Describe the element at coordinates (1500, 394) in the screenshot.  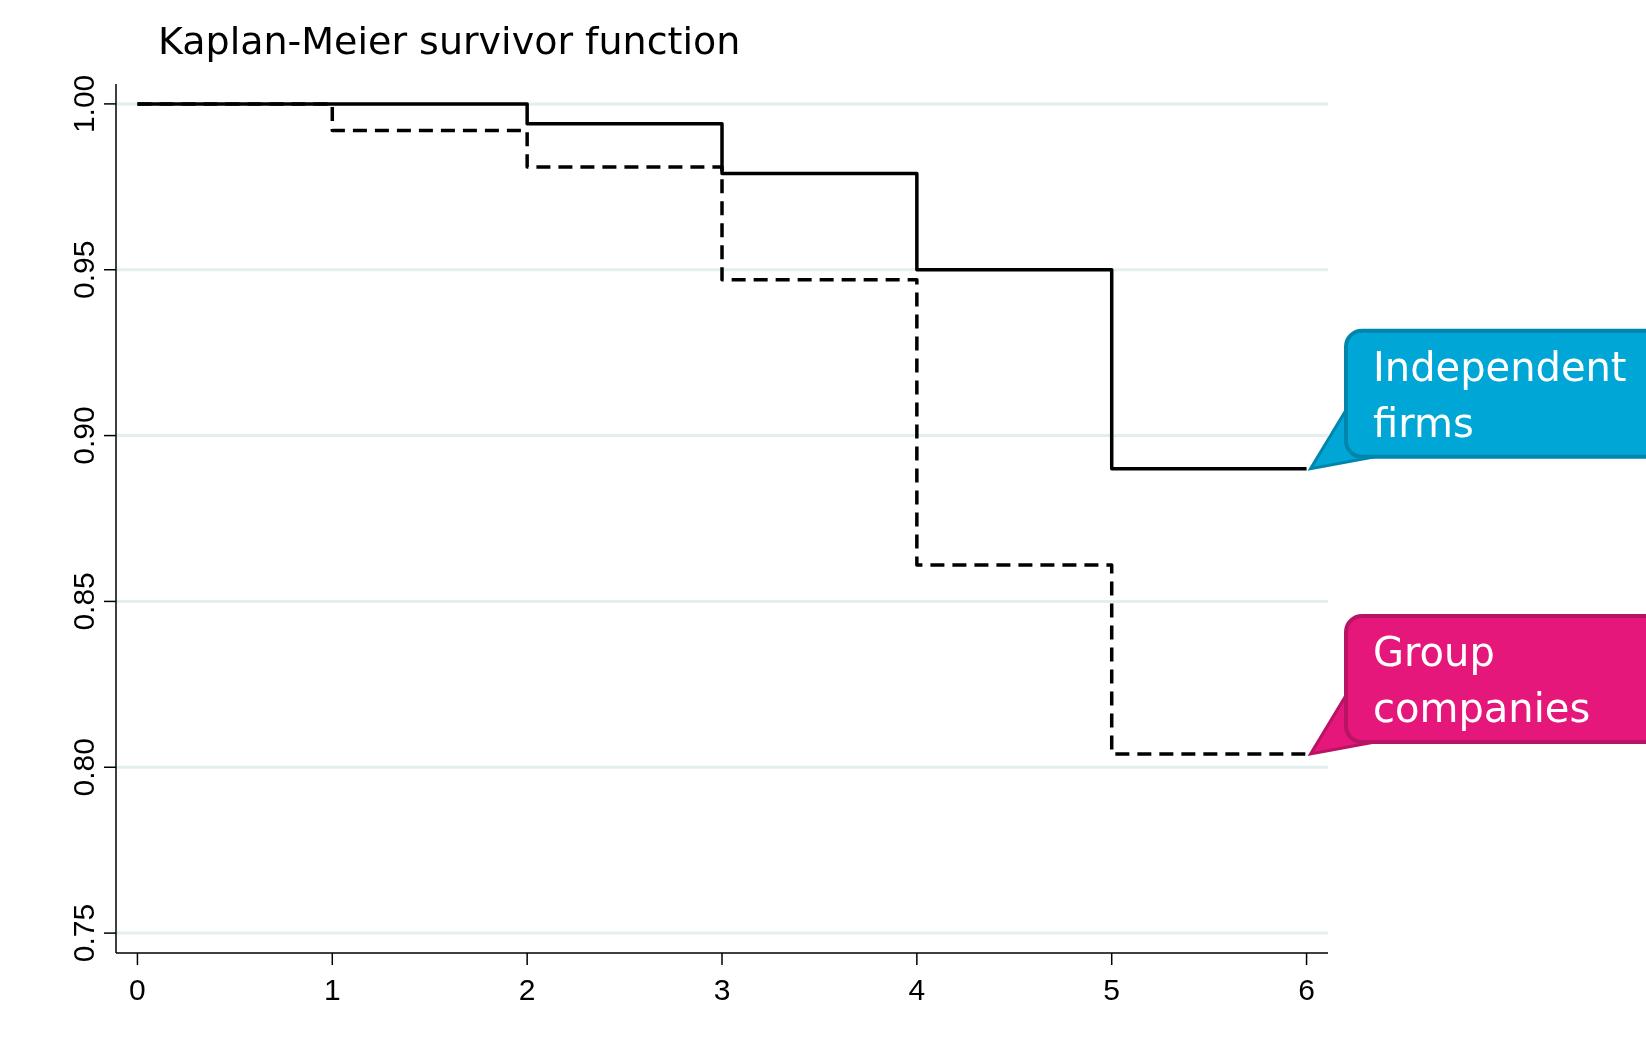
I see `series-label: Independent firms` at that location.